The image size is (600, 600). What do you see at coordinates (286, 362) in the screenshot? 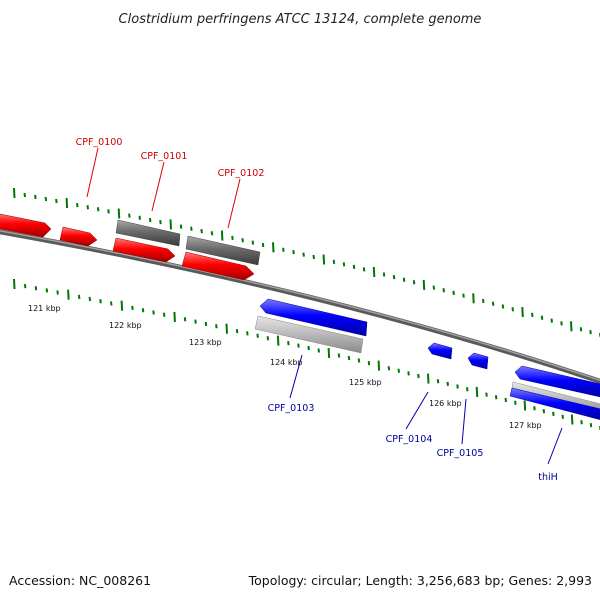
I see `kbp-label-124: 124 kbp` at bounding box center [286, 362].